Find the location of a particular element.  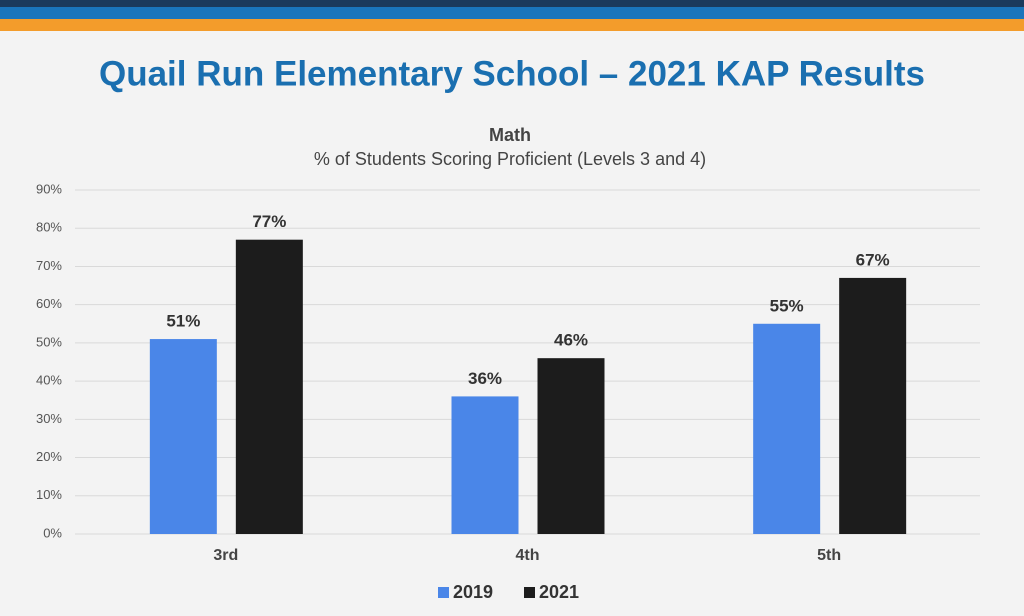

x-tick-label: 3rd is located at coordinates (225, 555).